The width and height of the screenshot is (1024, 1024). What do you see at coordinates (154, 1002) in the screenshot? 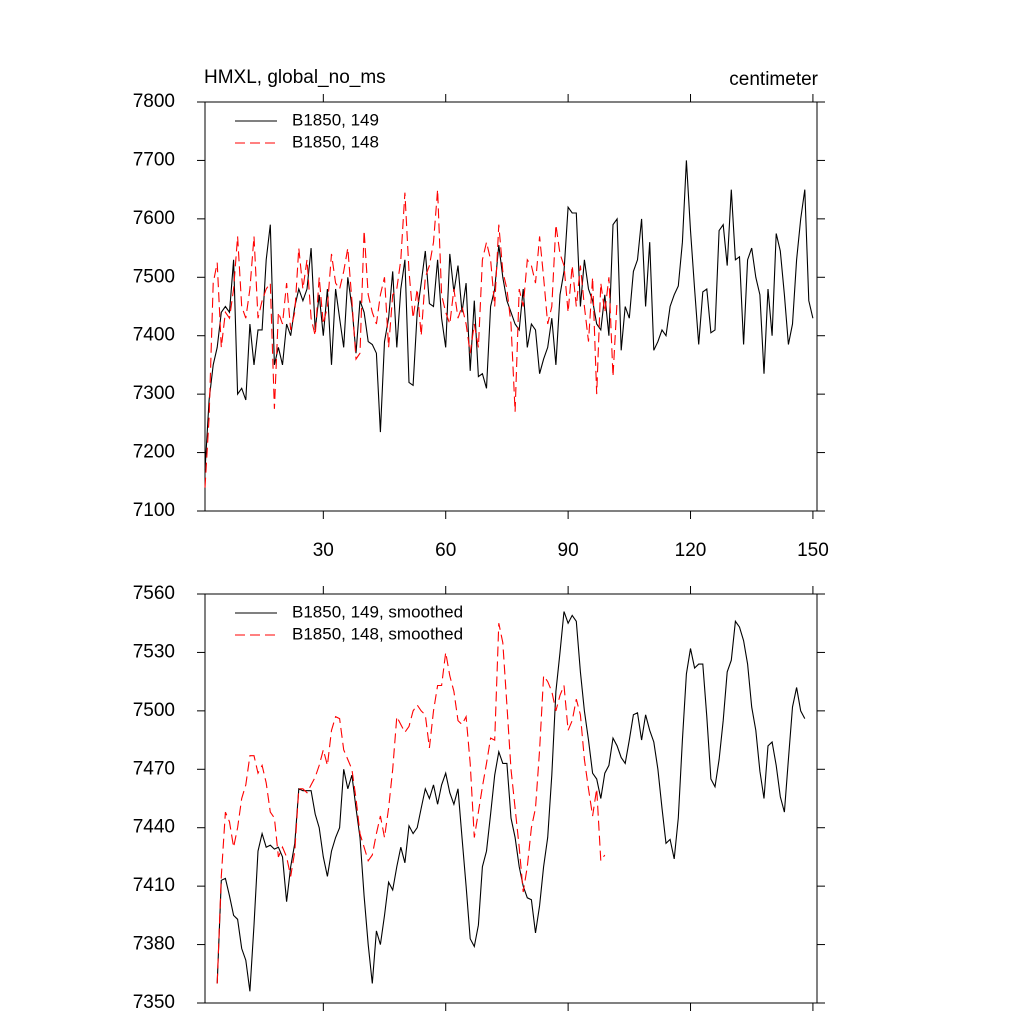
I see `y-tick-label: 7350` at bounding box center [154, 1002].